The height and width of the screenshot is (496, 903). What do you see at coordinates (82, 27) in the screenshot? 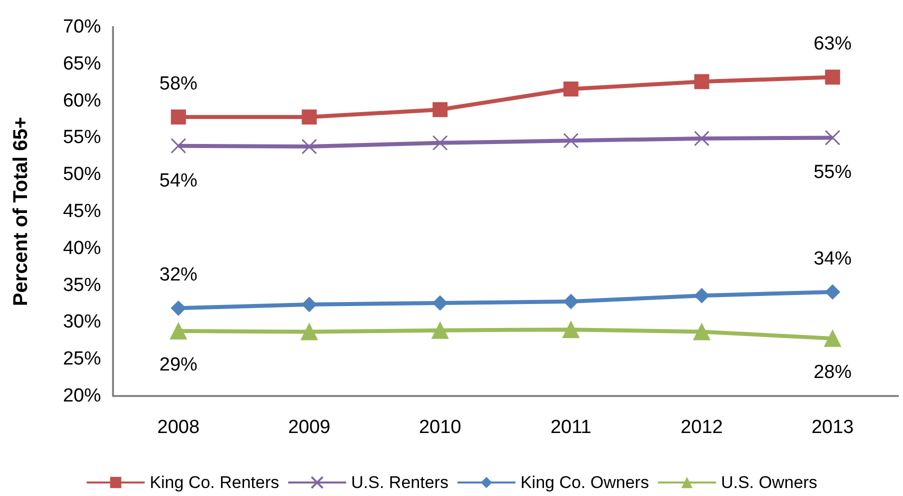
I see `y-tick-label: 70%` at bounding box center [82, 27].